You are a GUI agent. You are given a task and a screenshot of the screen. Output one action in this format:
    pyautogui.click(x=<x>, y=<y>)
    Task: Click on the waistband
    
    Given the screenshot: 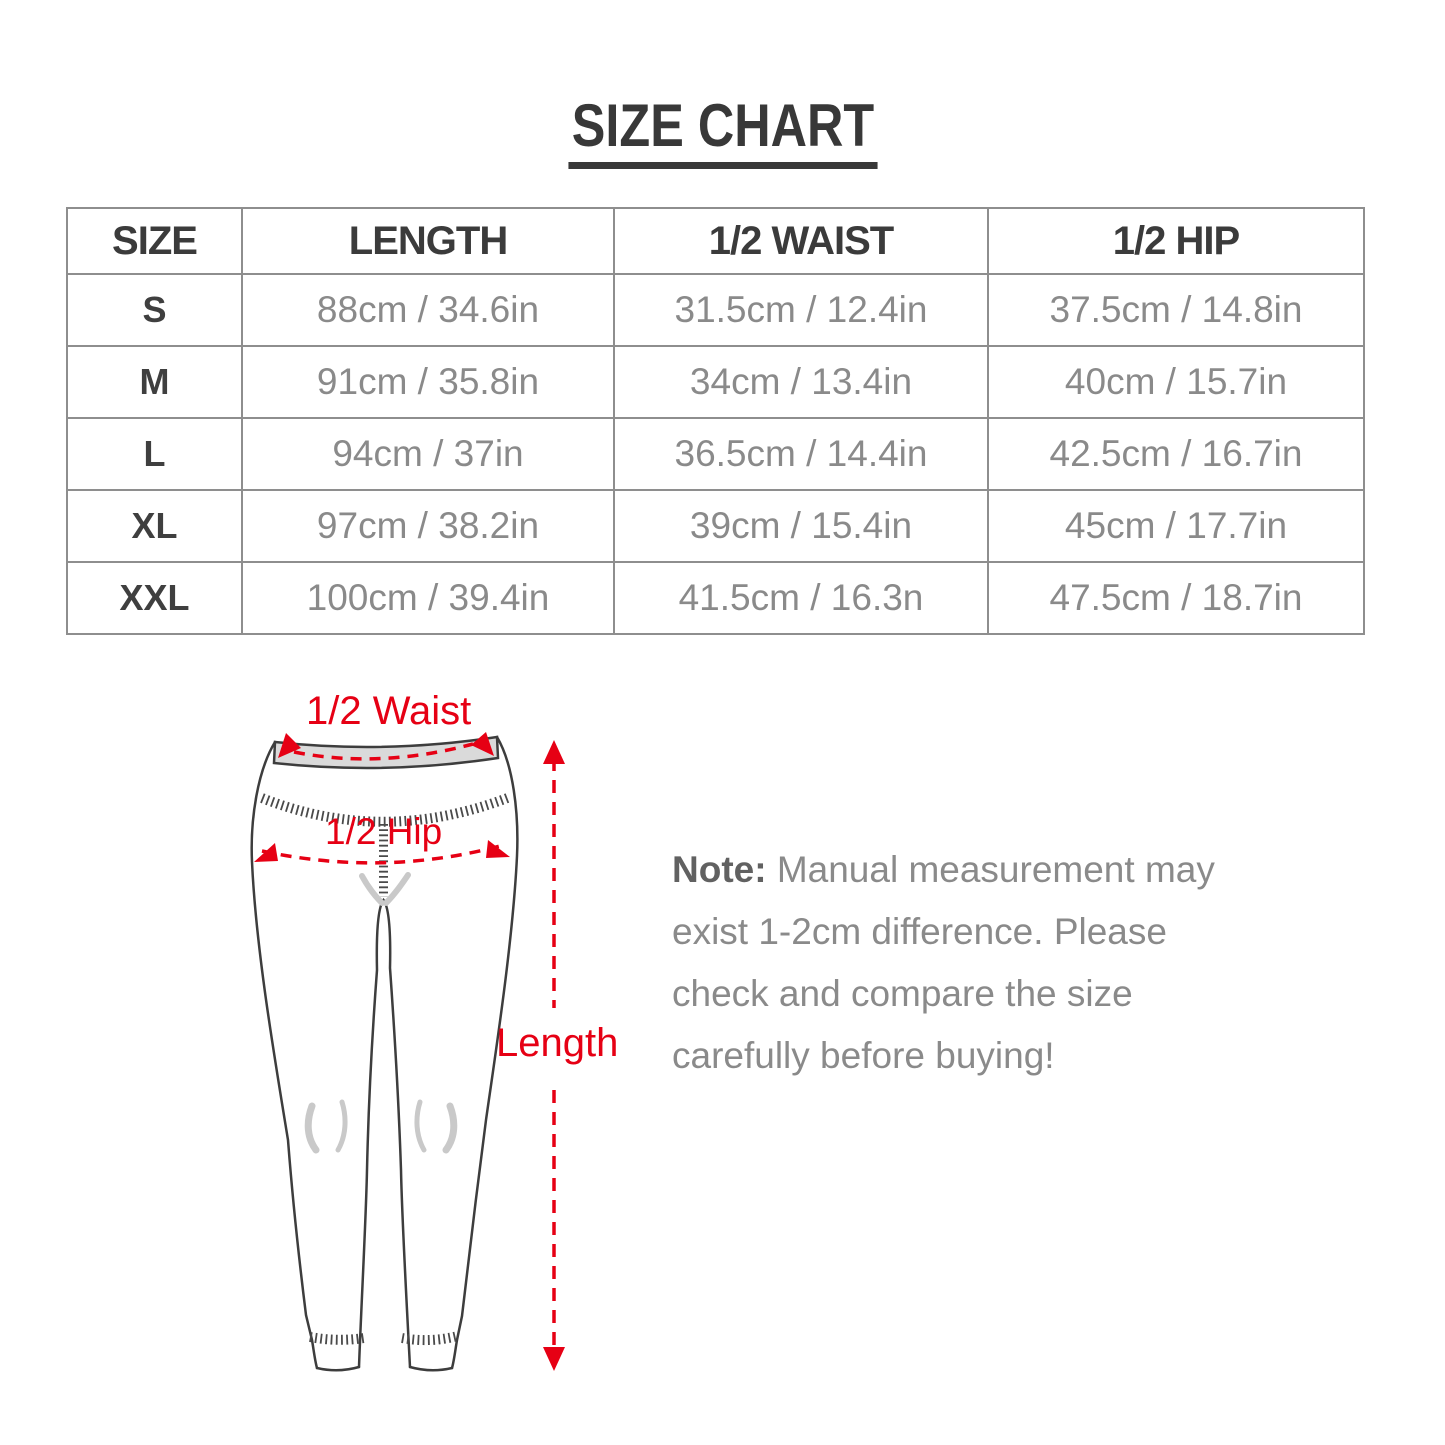 What is the action you would take?
    pyautogui.click(x=386, y=752)
    